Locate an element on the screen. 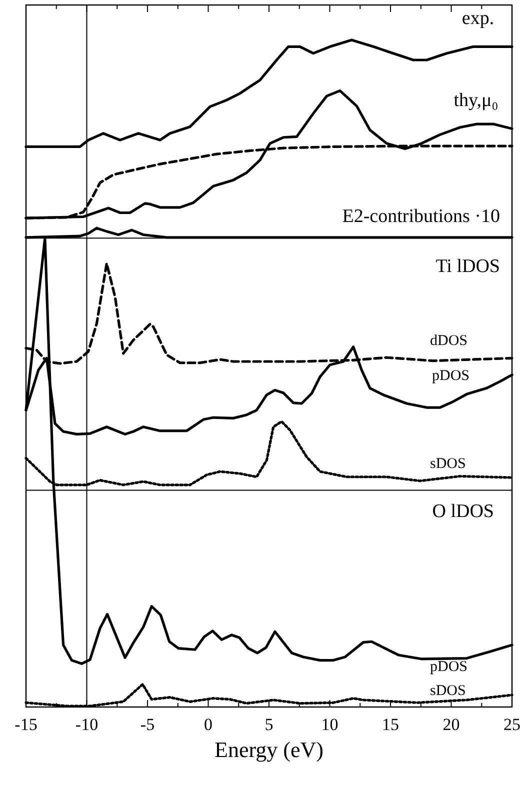 Image resolution: width=525 pixels, height=787 pixels. x-tick-label: 10 is located at coordinates (329, 724).